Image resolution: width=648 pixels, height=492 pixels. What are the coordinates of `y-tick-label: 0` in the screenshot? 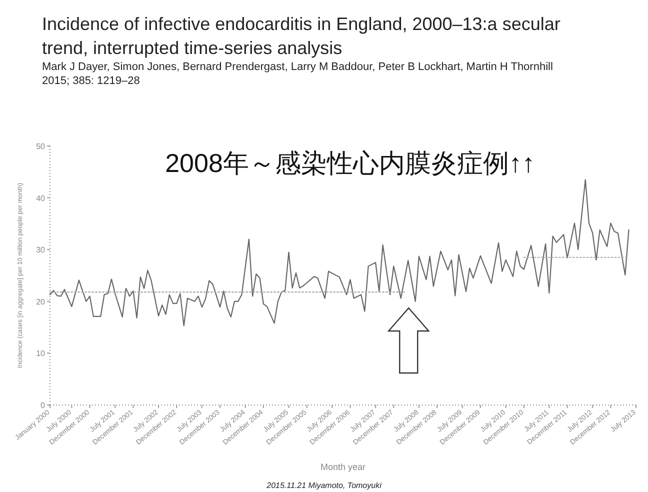 It's located at (43, 405).